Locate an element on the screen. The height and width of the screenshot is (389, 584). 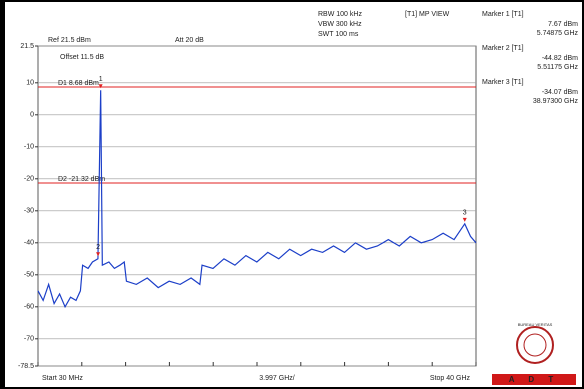
y-tick-label: -50 is located at coordinates (29, 275).